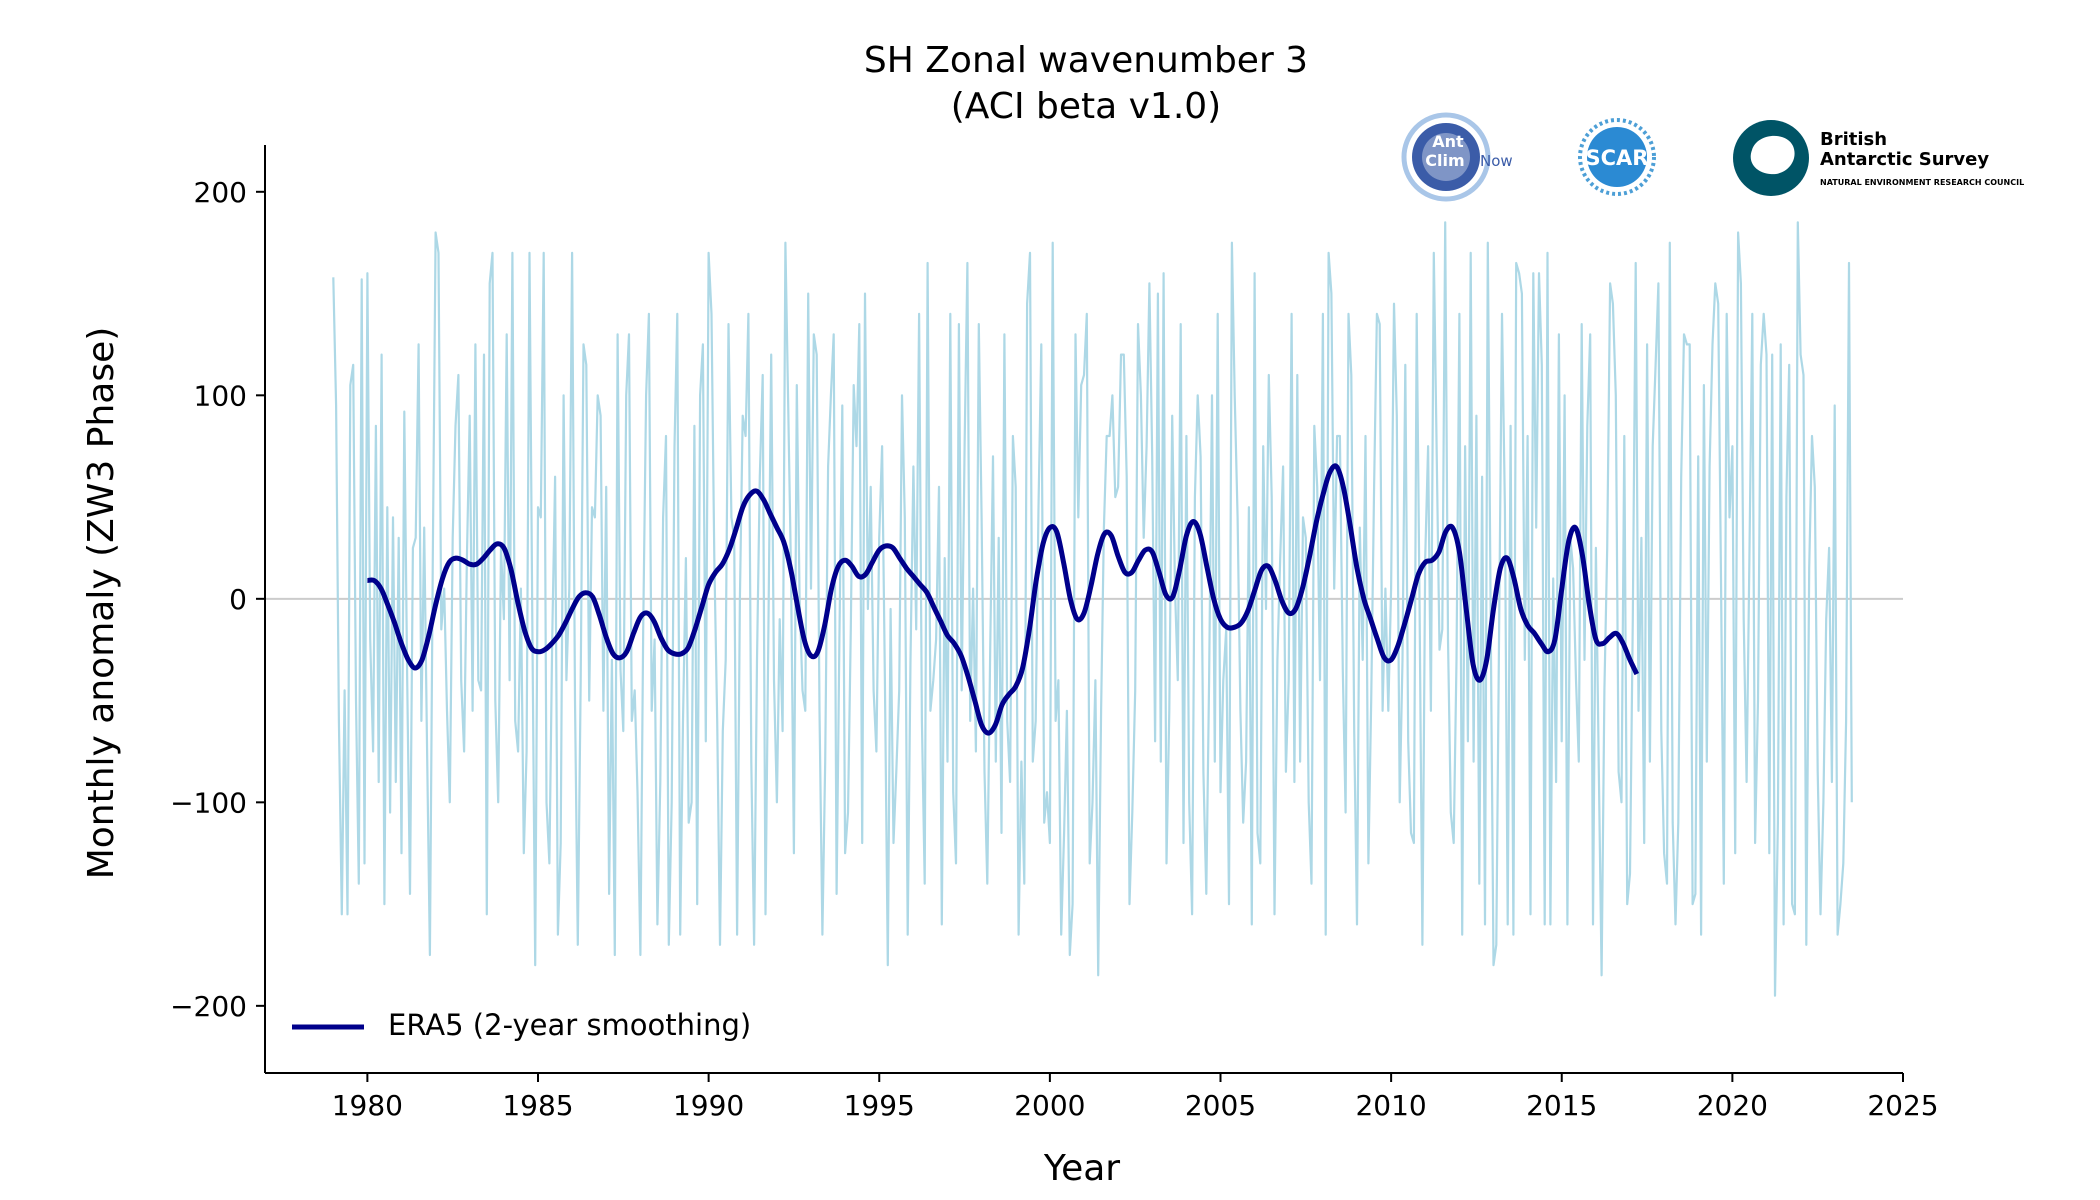  What do you see at coordinates (708, 1105) in the screenshot?
I see `x-tick-label: 1990` at bounding box center [708, 1105].